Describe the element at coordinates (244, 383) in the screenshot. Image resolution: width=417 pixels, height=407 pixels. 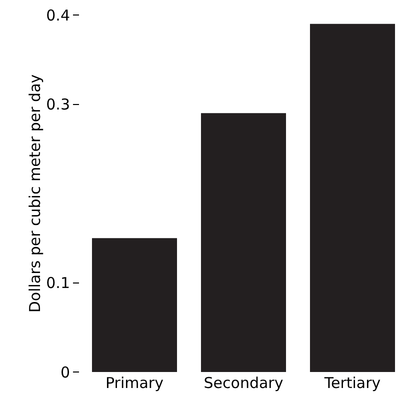
I see `x-tick-label: Secondary` at that location.